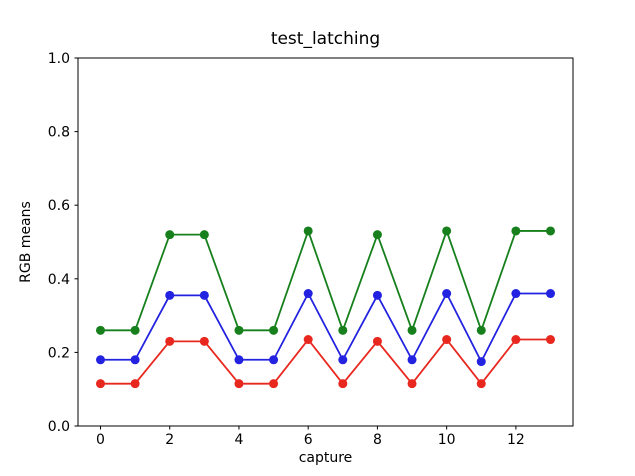  What do you see at coordinates (59, 59) in the screenshot?
I see `y-tick-label: 1.0` at bounding box center [59, 59].